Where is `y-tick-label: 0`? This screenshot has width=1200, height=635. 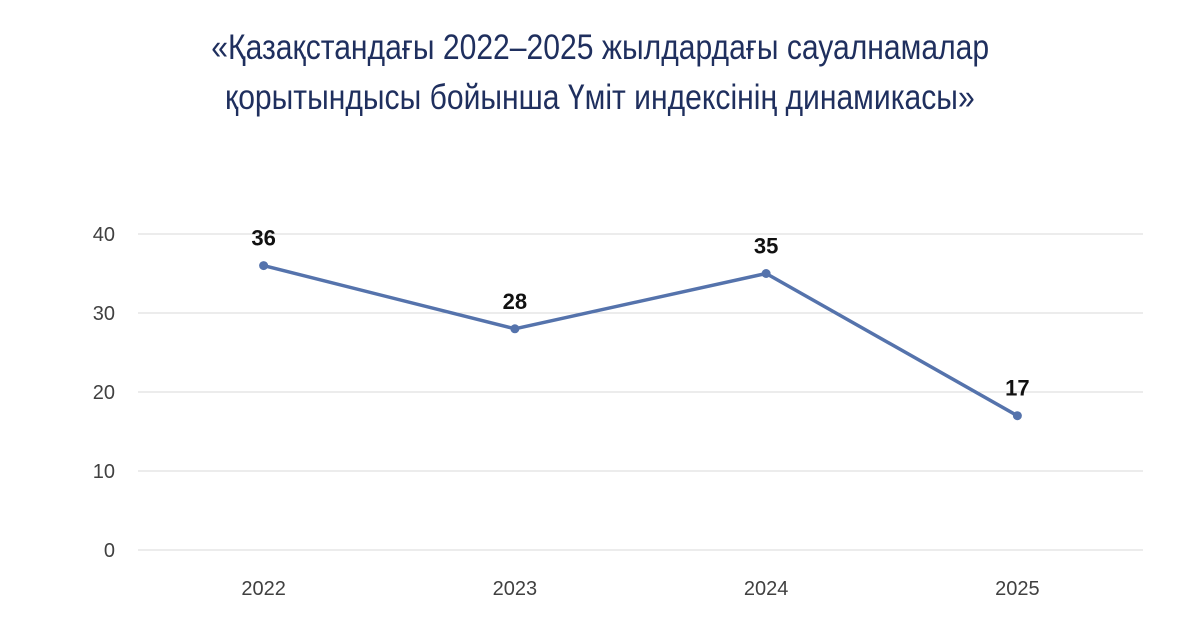 y-tick-label: 0 is located at coordinates (109, 551).